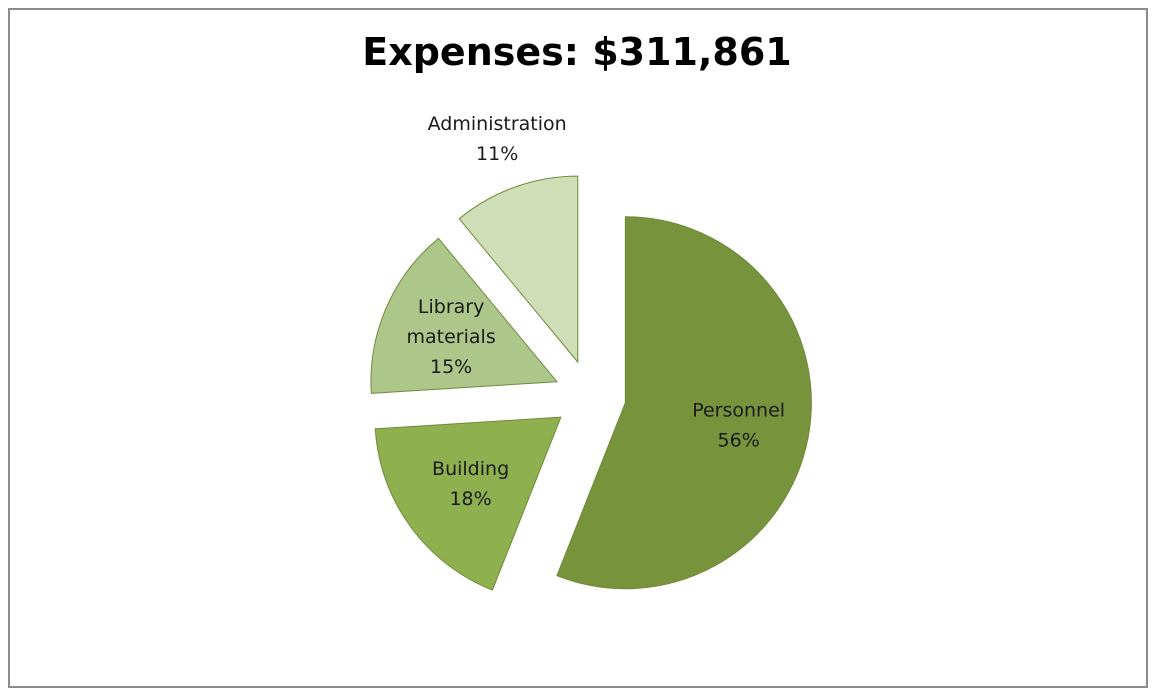 The width and height of the screenshot is (1154, 688). What do you see at coordinates (738, 410) in the screenshot?
I see `slice-name-label: Personnel` at bounding box center [738, 410].